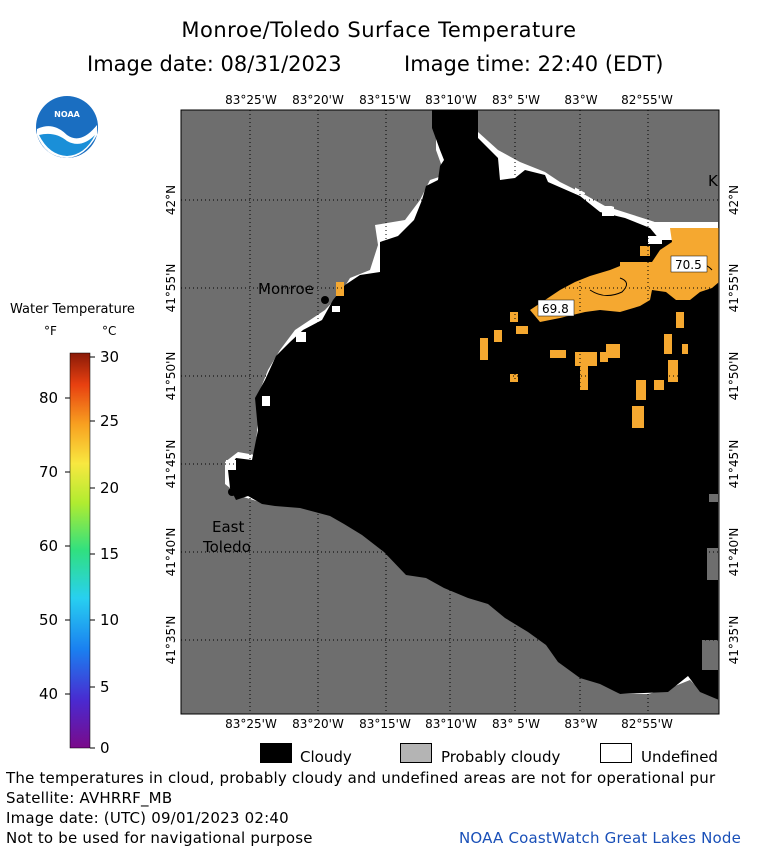  I want to click on legend-label-undefined: Undefined, so click(679, 757).